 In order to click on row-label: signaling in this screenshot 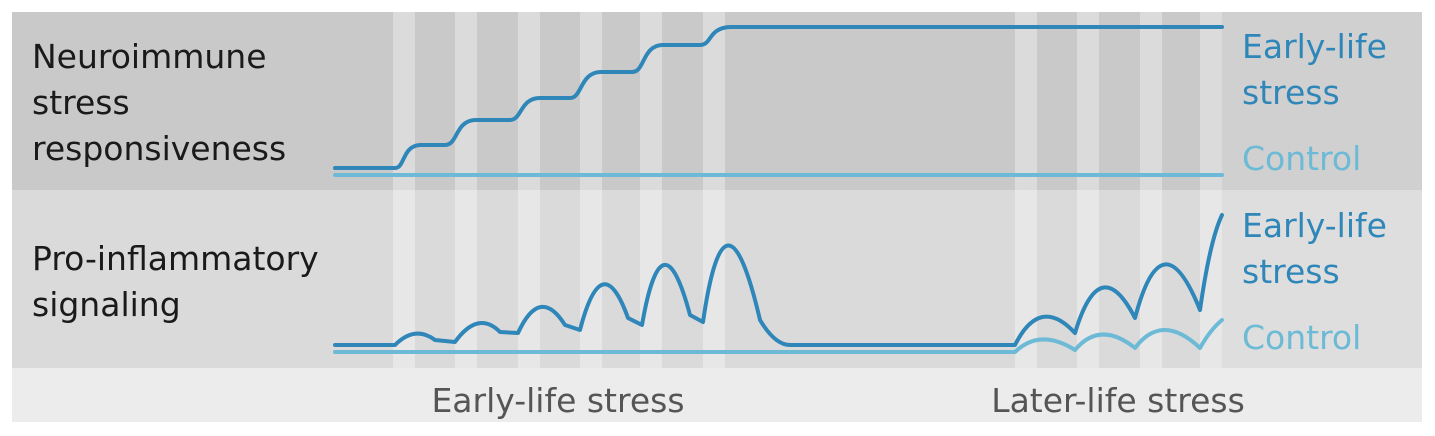, I will do `click(106, 304)`.